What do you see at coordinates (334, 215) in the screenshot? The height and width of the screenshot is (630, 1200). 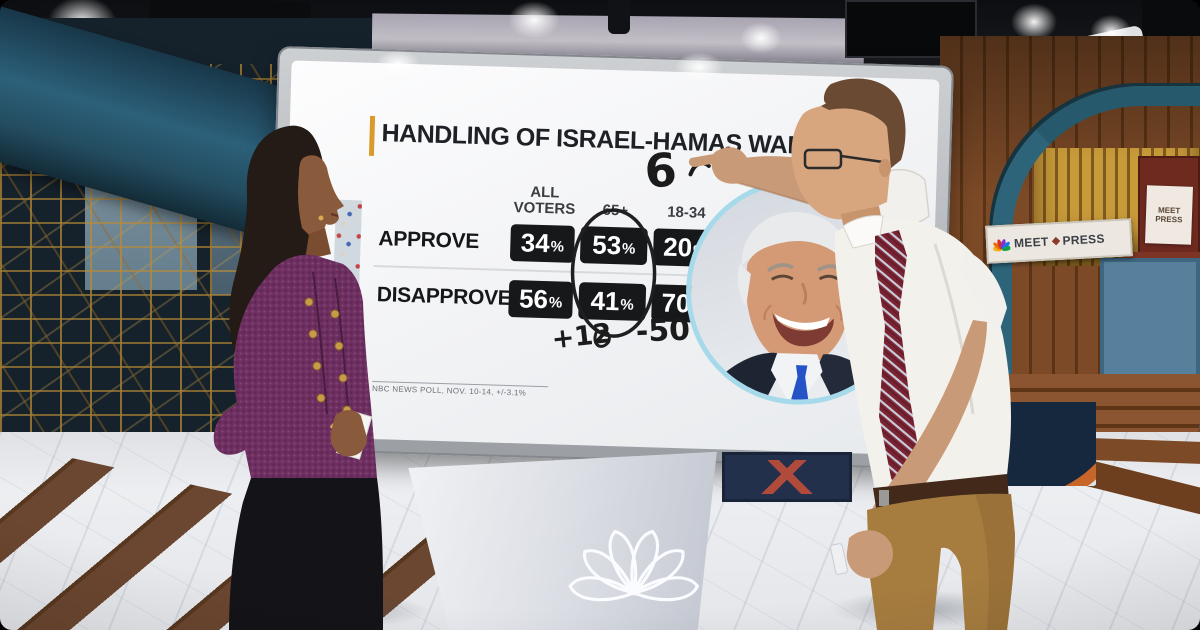 I see `lips` at bounding box center [334, 215].